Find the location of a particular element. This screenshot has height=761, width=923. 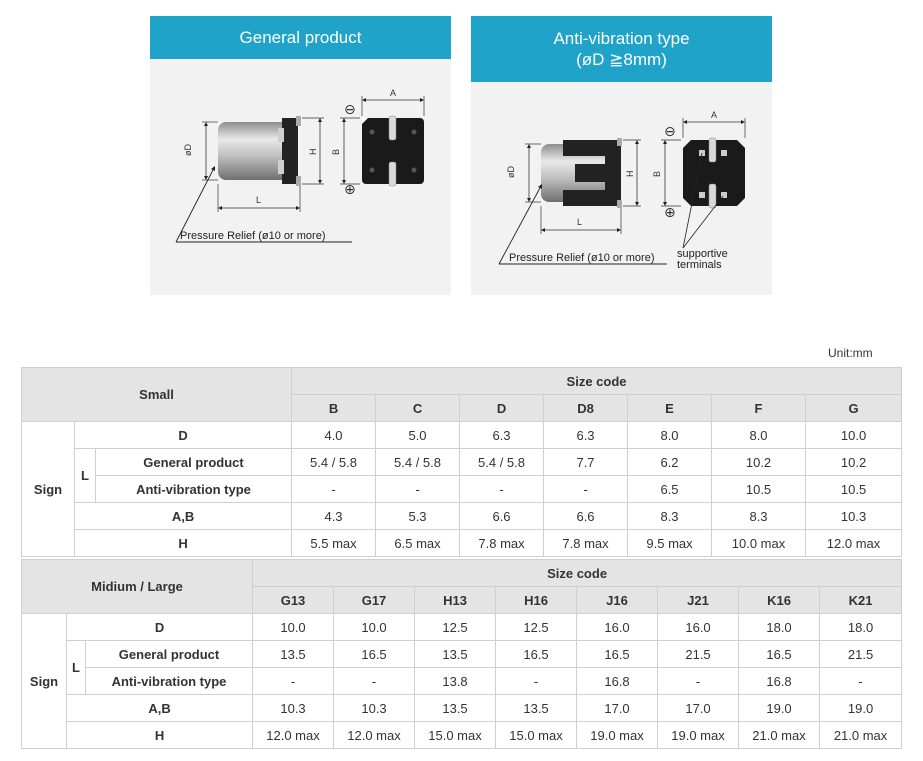

medium-title: Midium / Large is located at coordinates (137, 586).